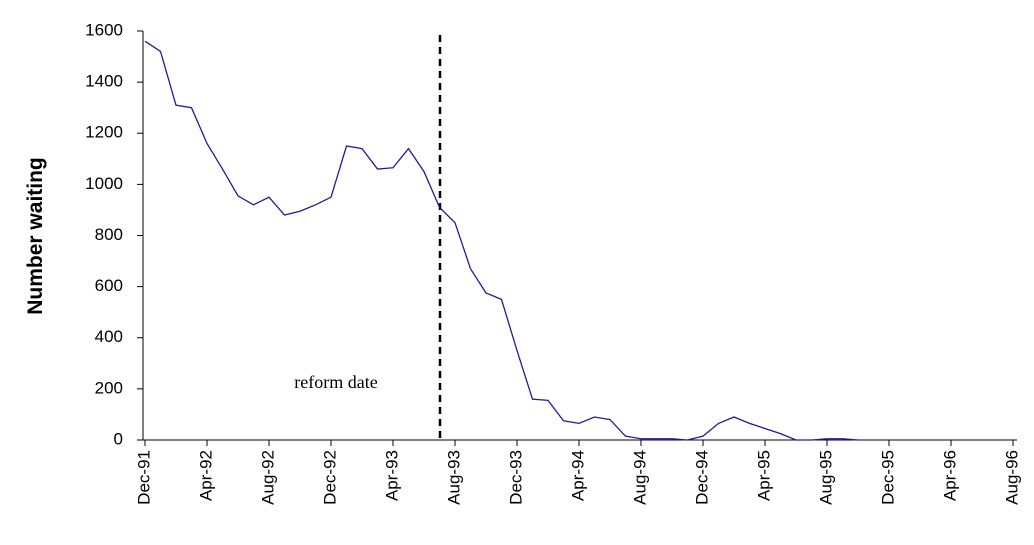 The image size is (1034, 545). I want to click on x-tick-label: Aug-95, so click(825, 477).